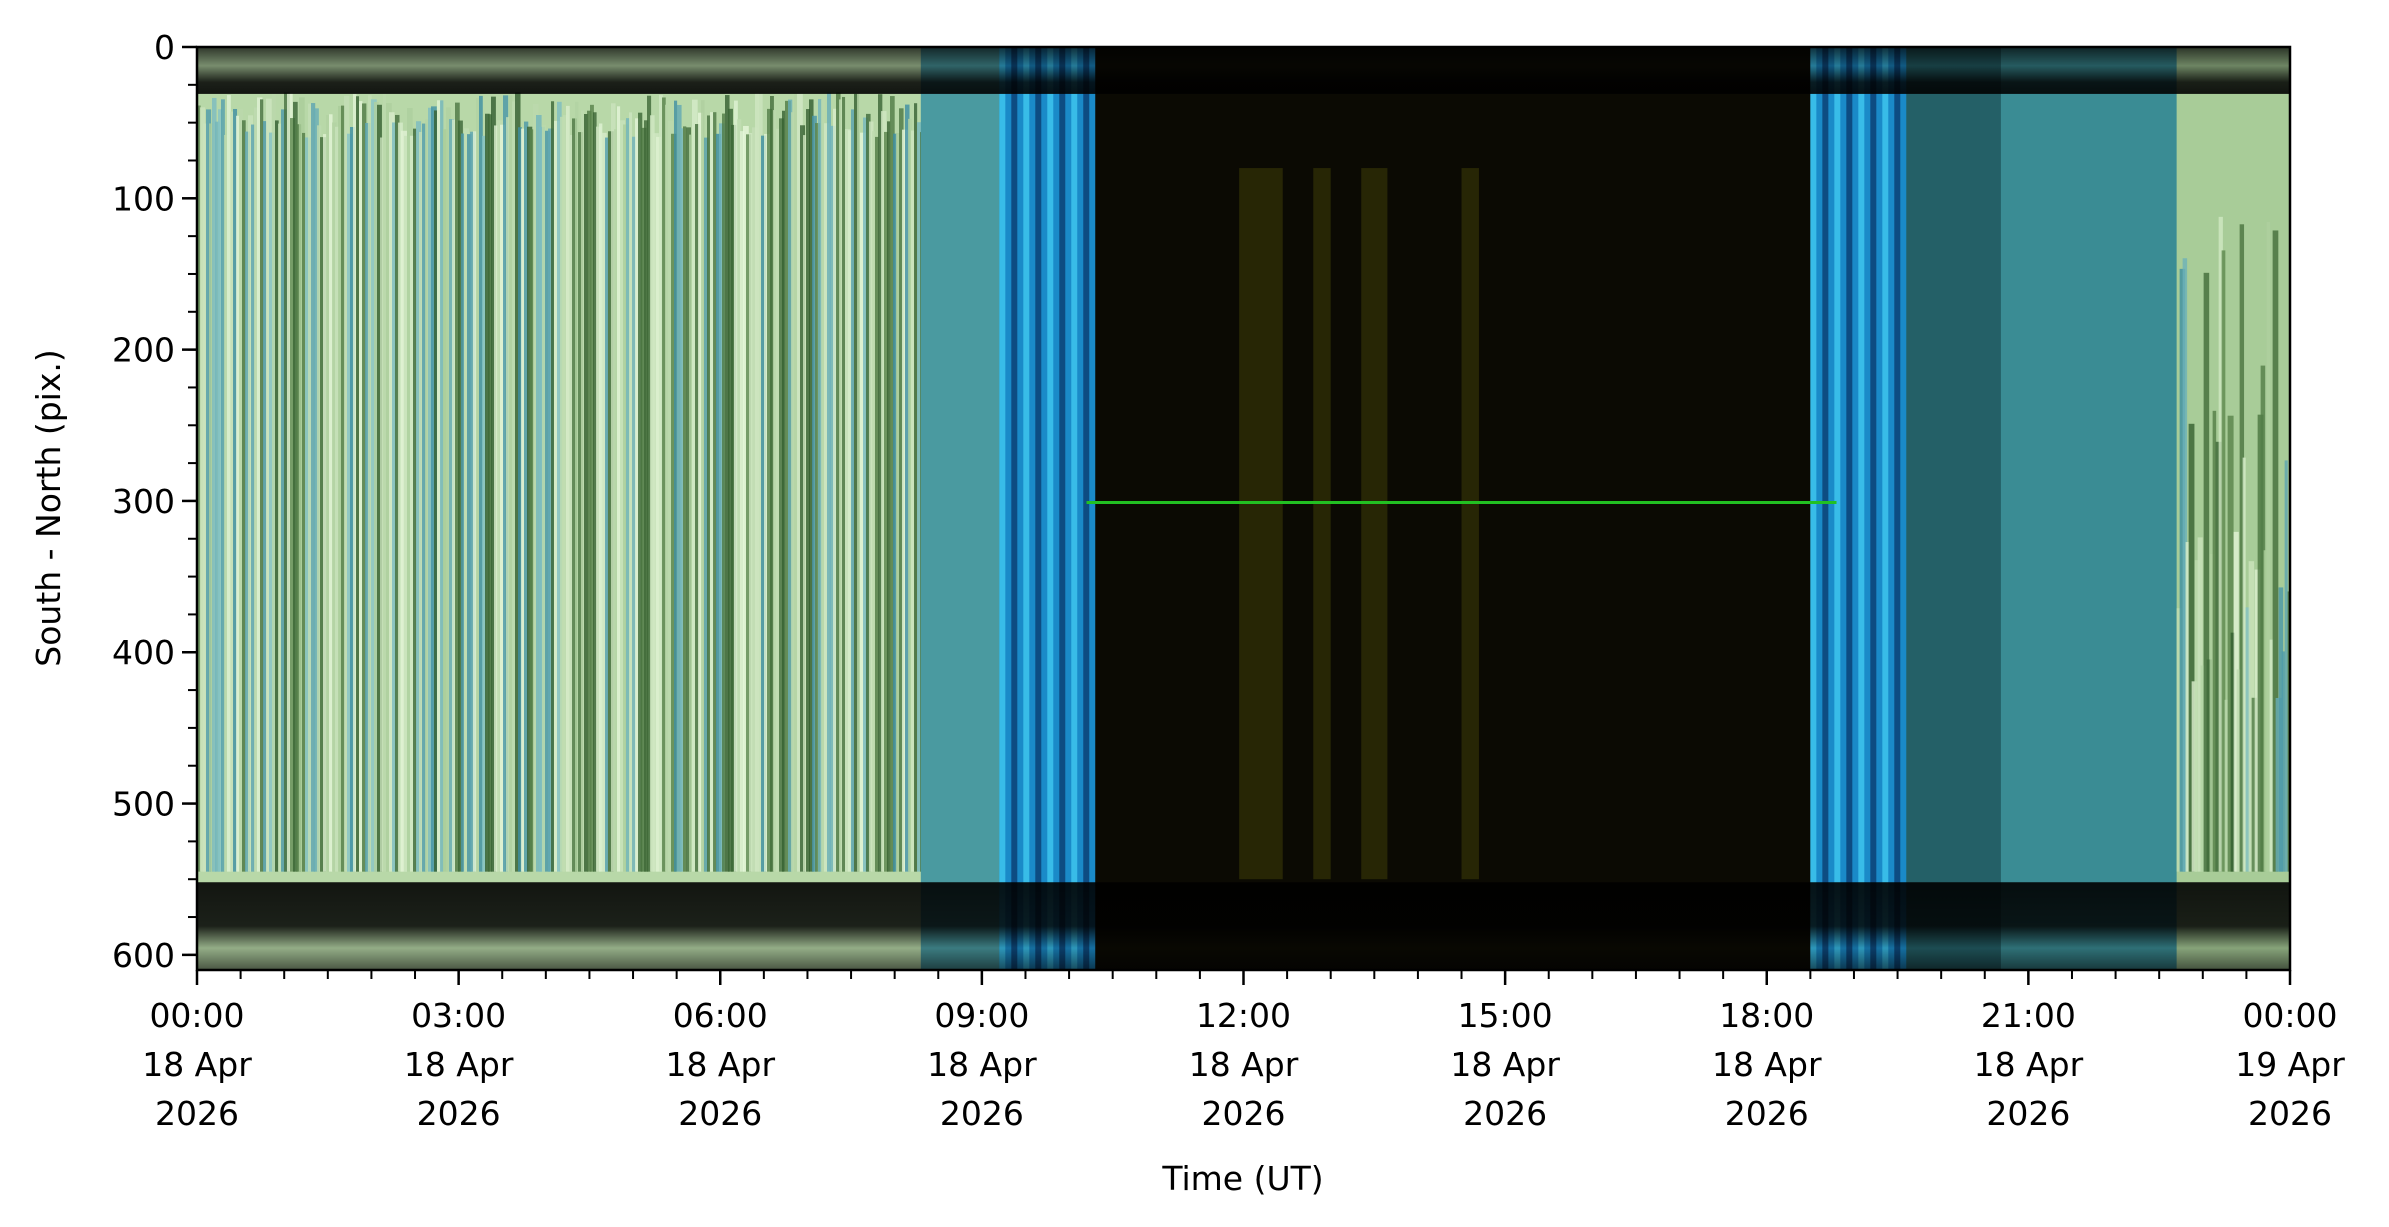  What do you see at coordinates (143, 350) in the screenshot?
I see `y-tick-label: 200` at bounding box center [143, 350].